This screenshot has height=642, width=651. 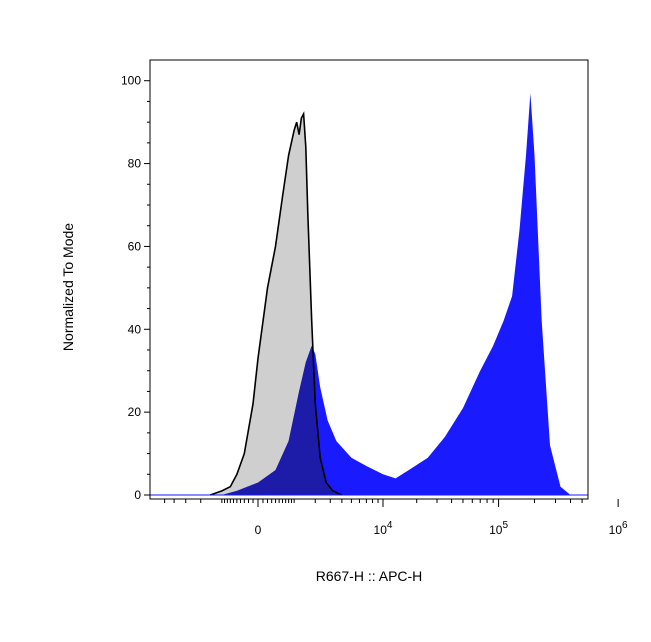 I want to click on x-tick-label: 10⁵, so click(x=498, y=528).